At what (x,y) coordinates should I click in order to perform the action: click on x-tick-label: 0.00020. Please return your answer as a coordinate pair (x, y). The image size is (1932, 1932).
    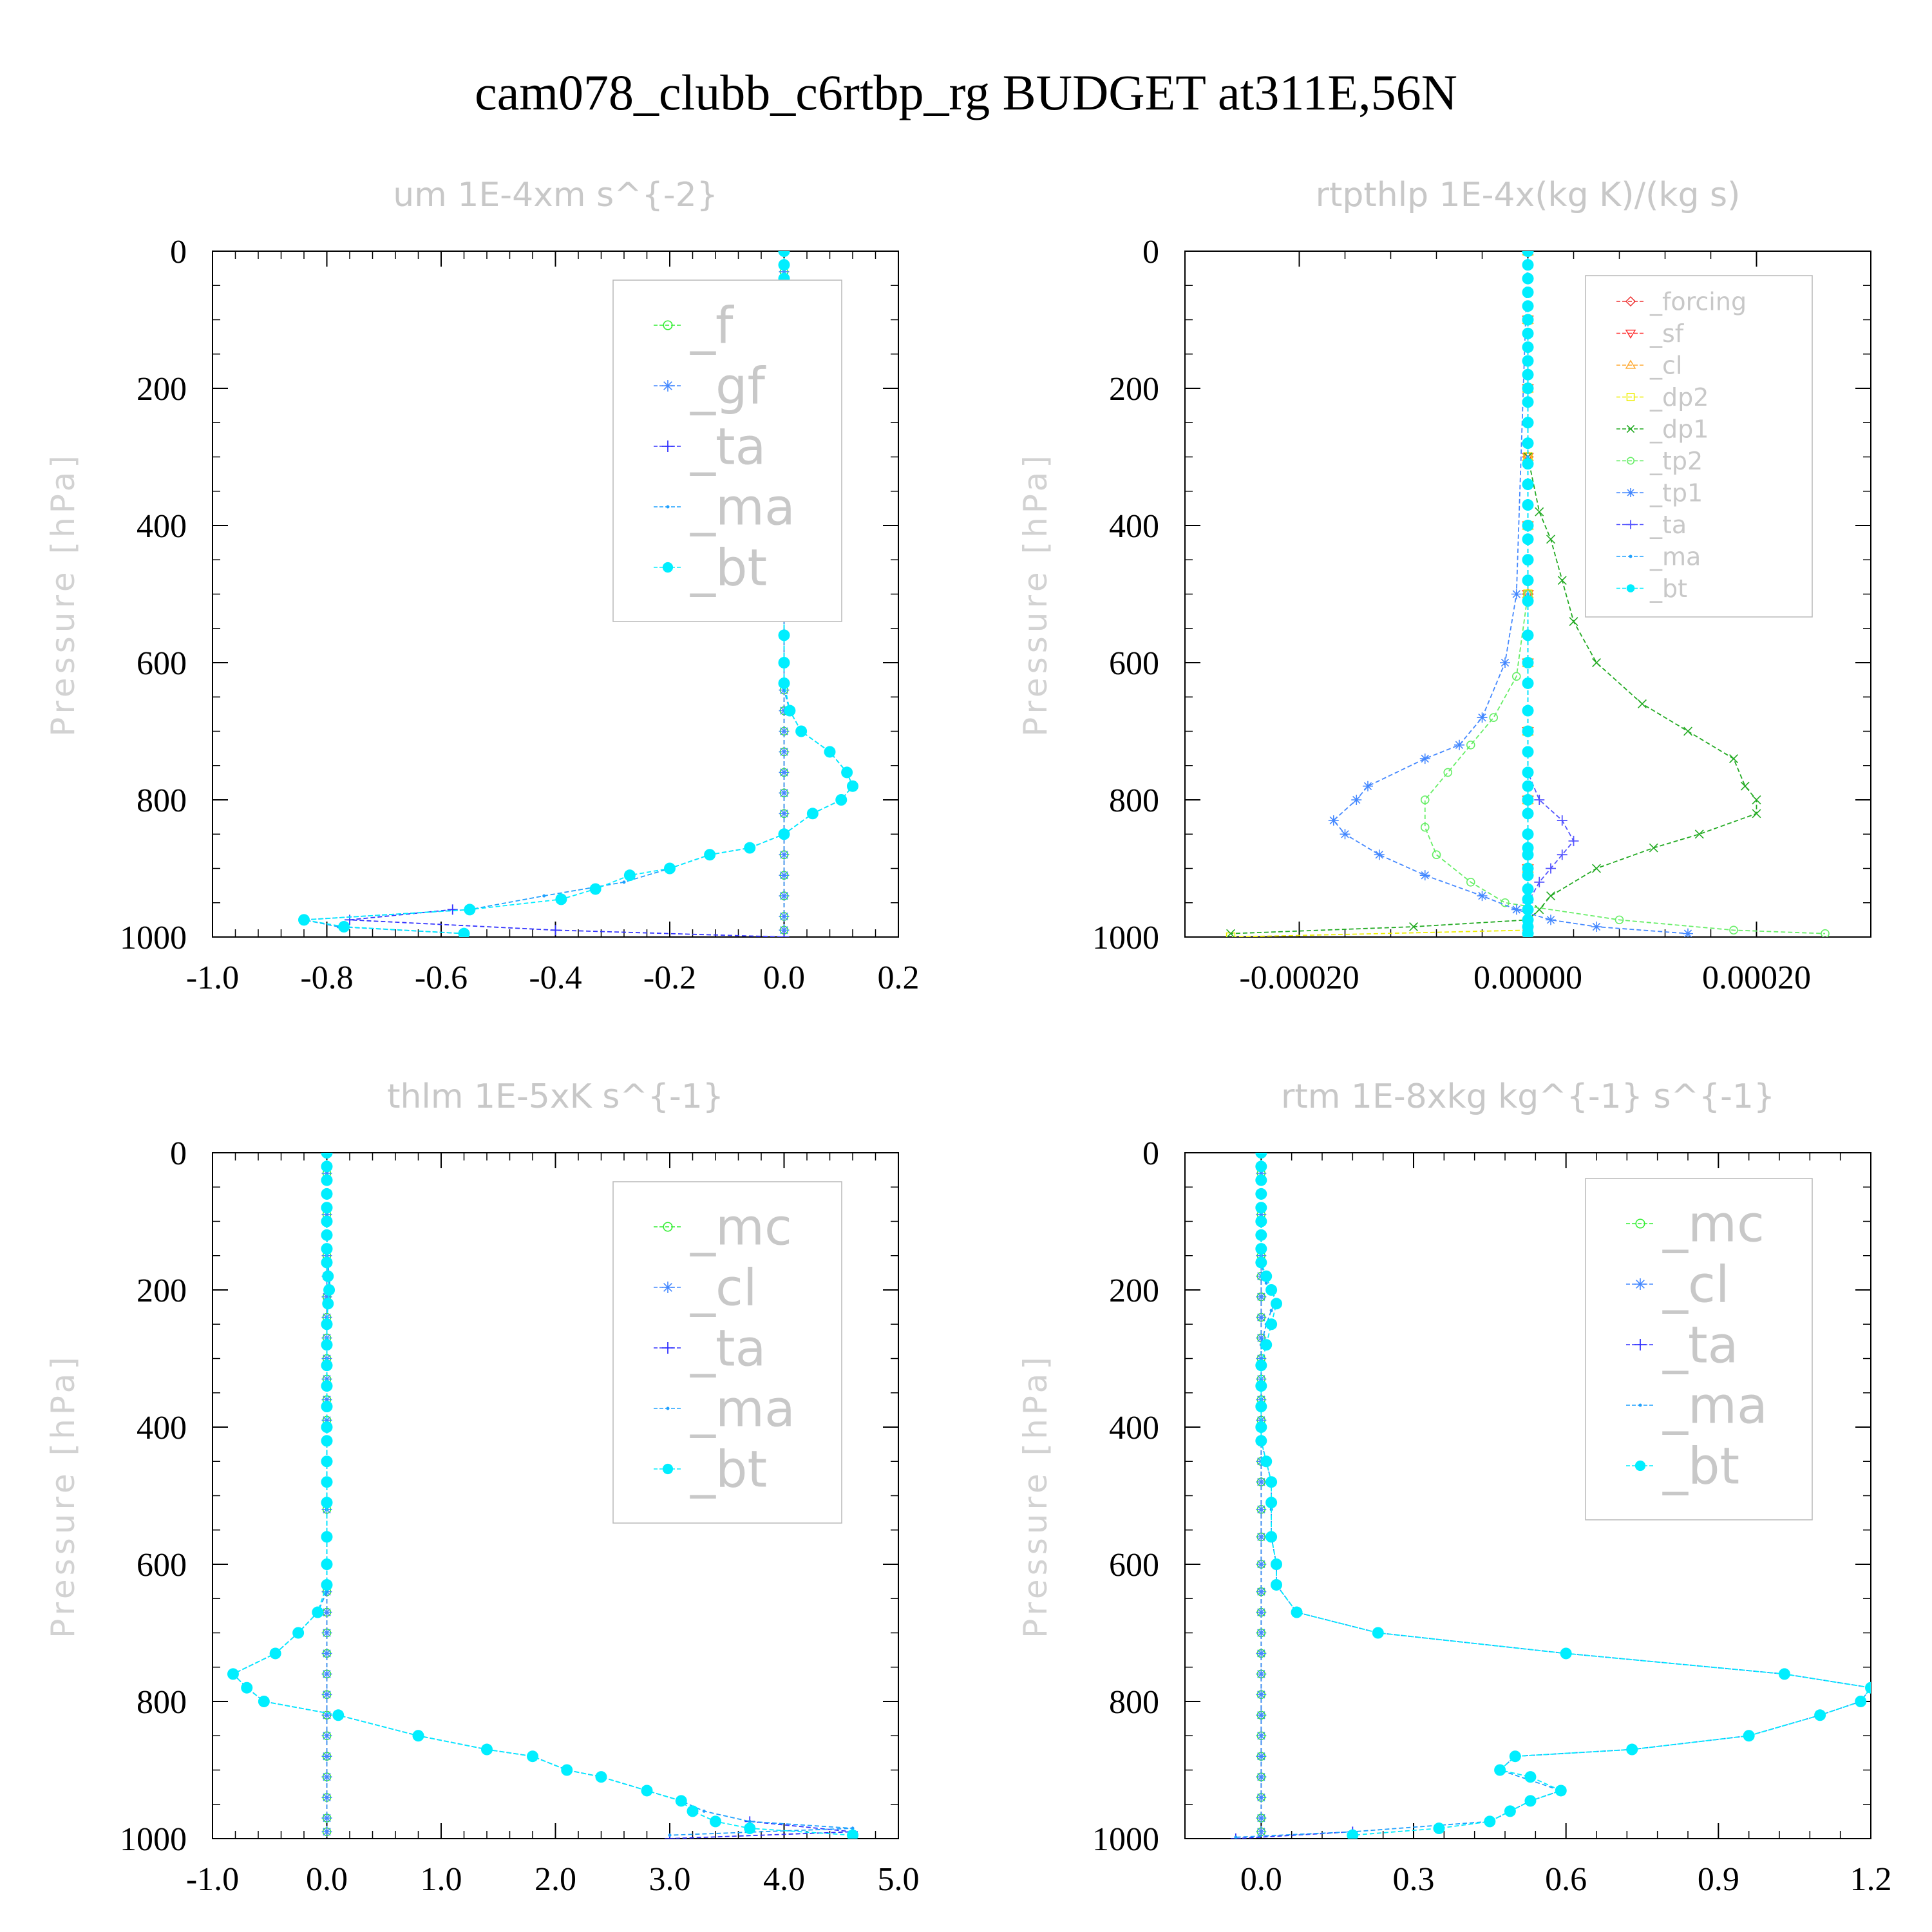
    Looking at the image, I should click on (1756, 978).